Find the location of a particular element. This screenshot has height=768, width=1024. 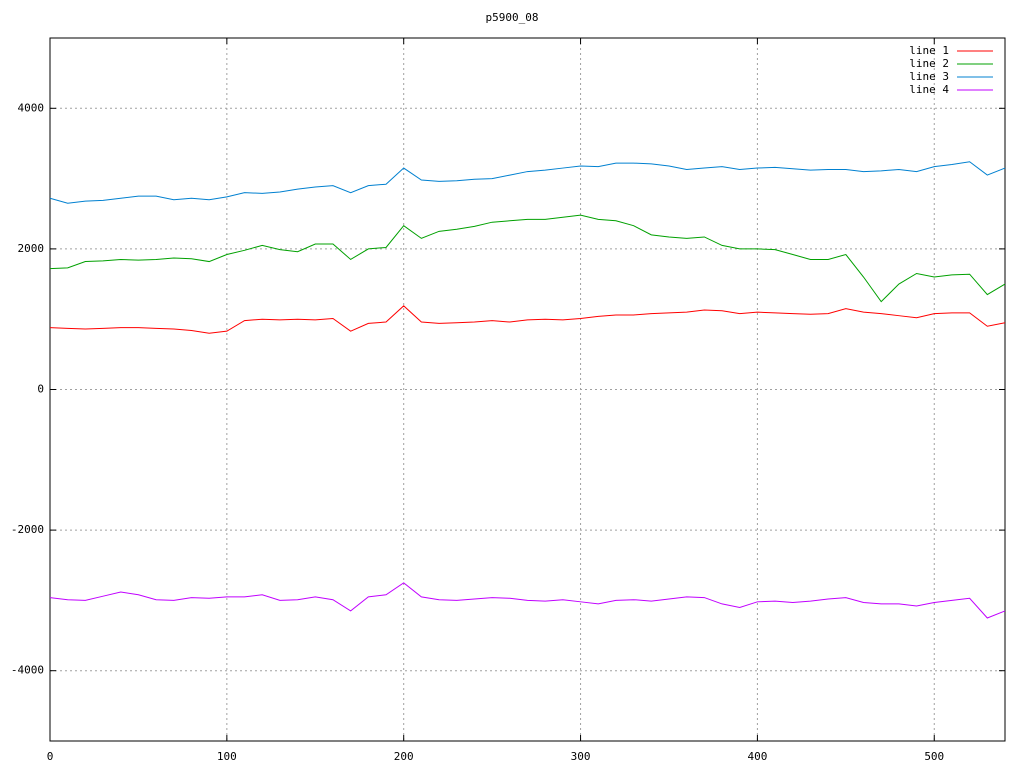

y-tick-label: 4000 is located at coordinates (31, 107).